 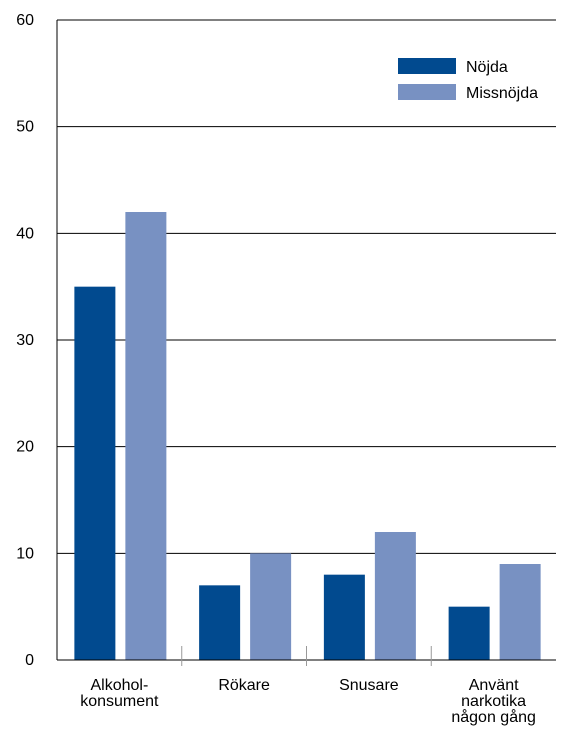 I want to click on legend-label-nöjda: Nöjda, so click(x=487, y=67).